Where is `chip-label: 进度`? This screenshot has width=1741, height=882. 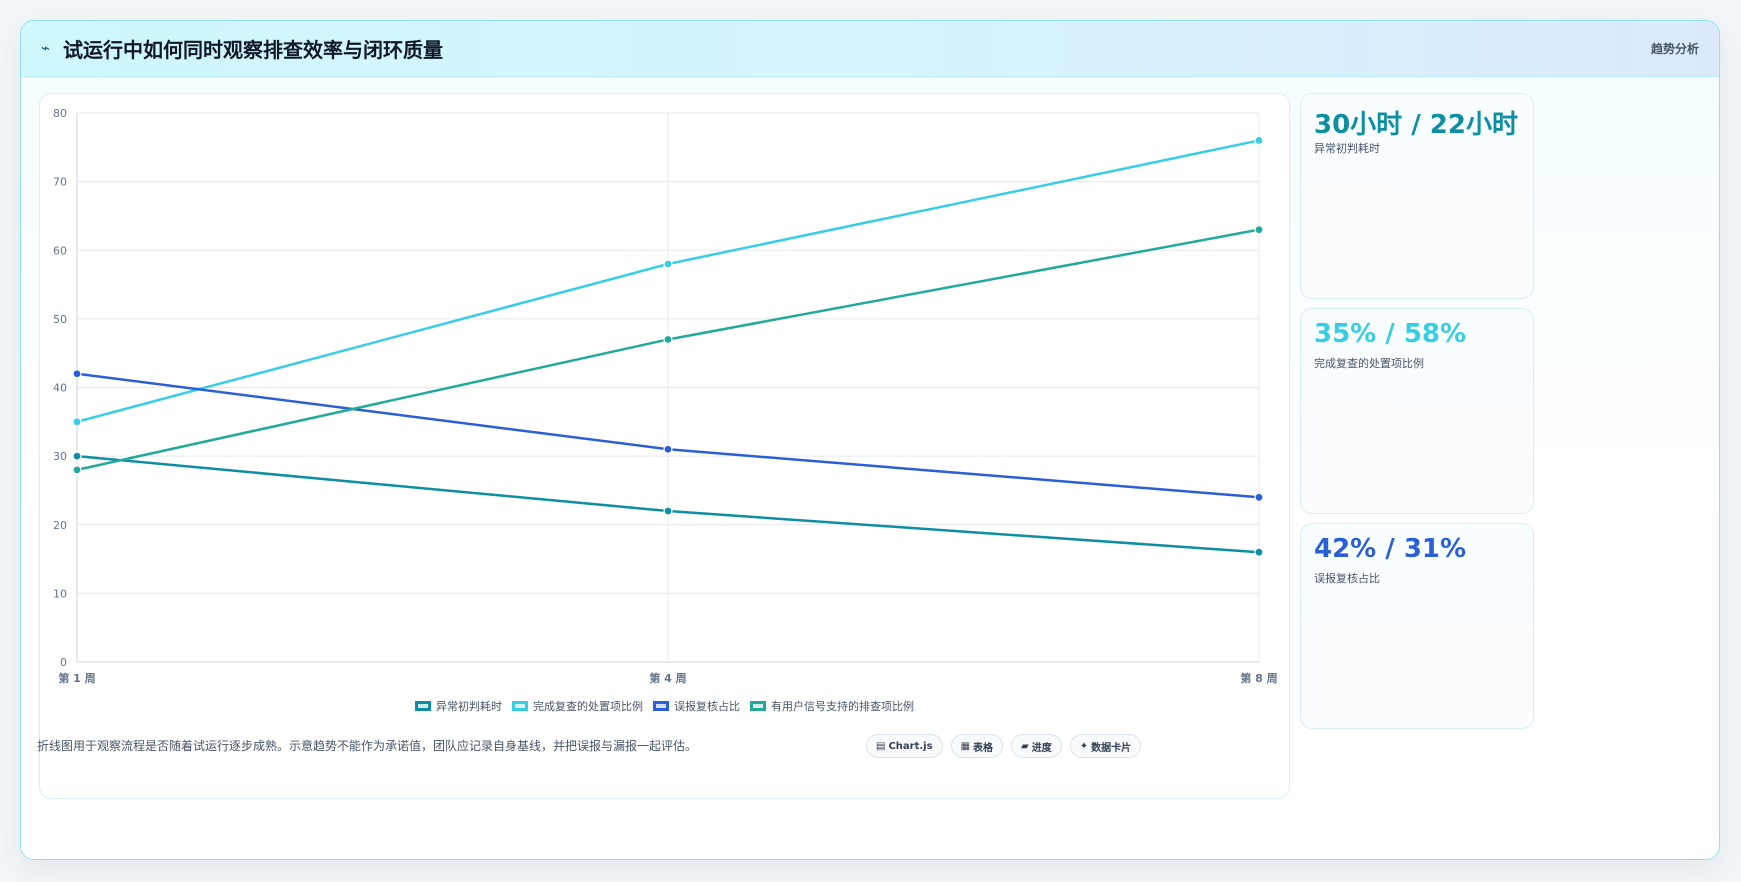 chip-label: 进度 is located at coordinates (1041, 748).